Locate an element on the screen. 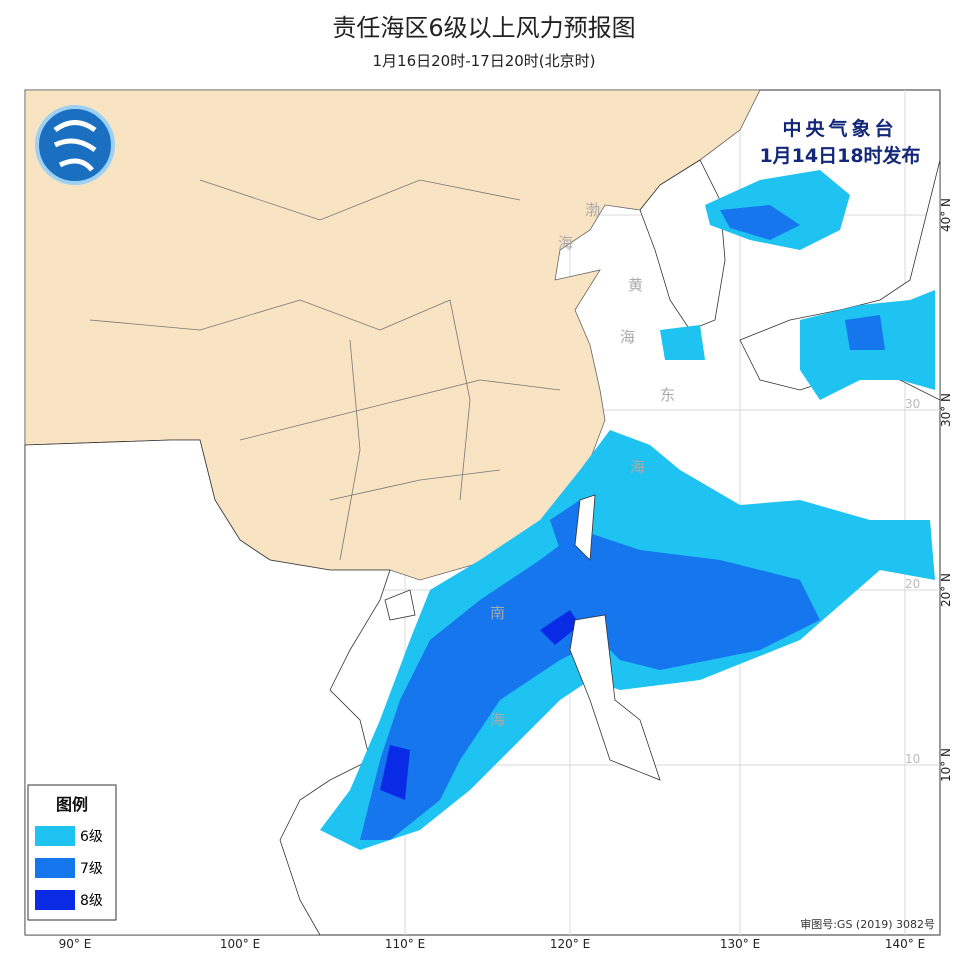 This screenshot has height=970, width=969. cma-logo is located at coordinates (75, 145).